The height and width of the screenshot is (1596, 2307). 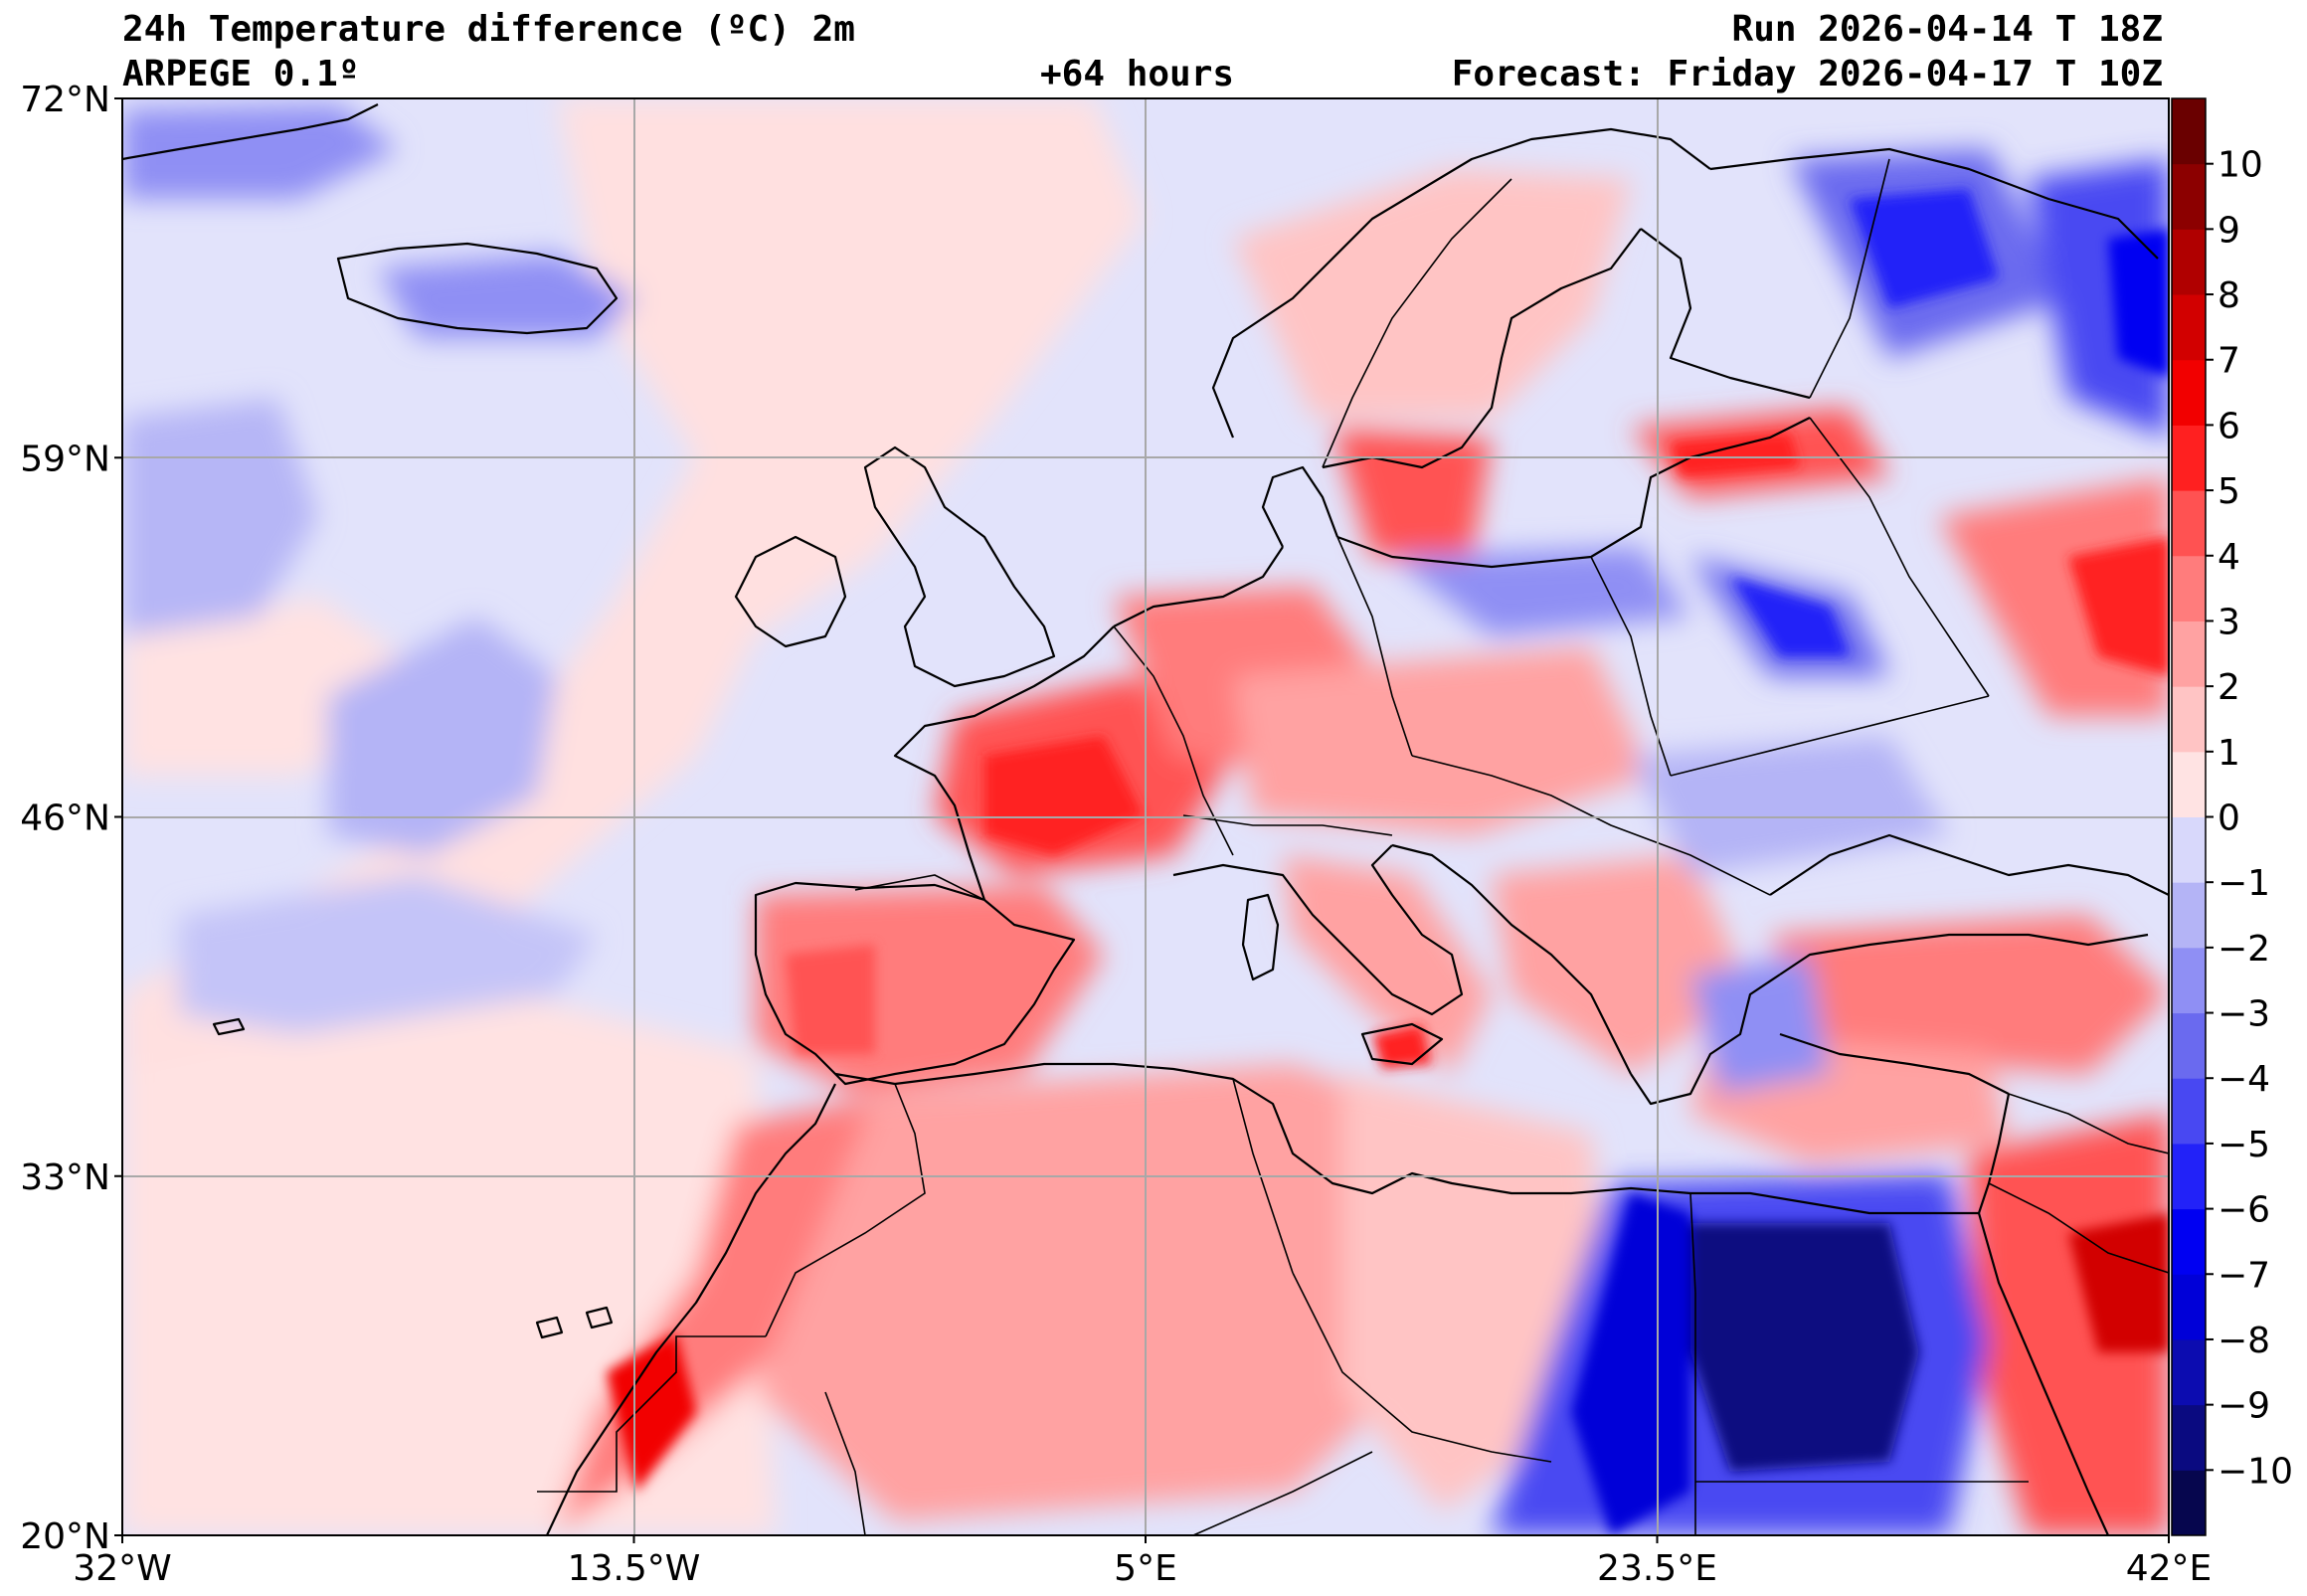 I want to click on iberia-coast, so click(x=915, y=984).